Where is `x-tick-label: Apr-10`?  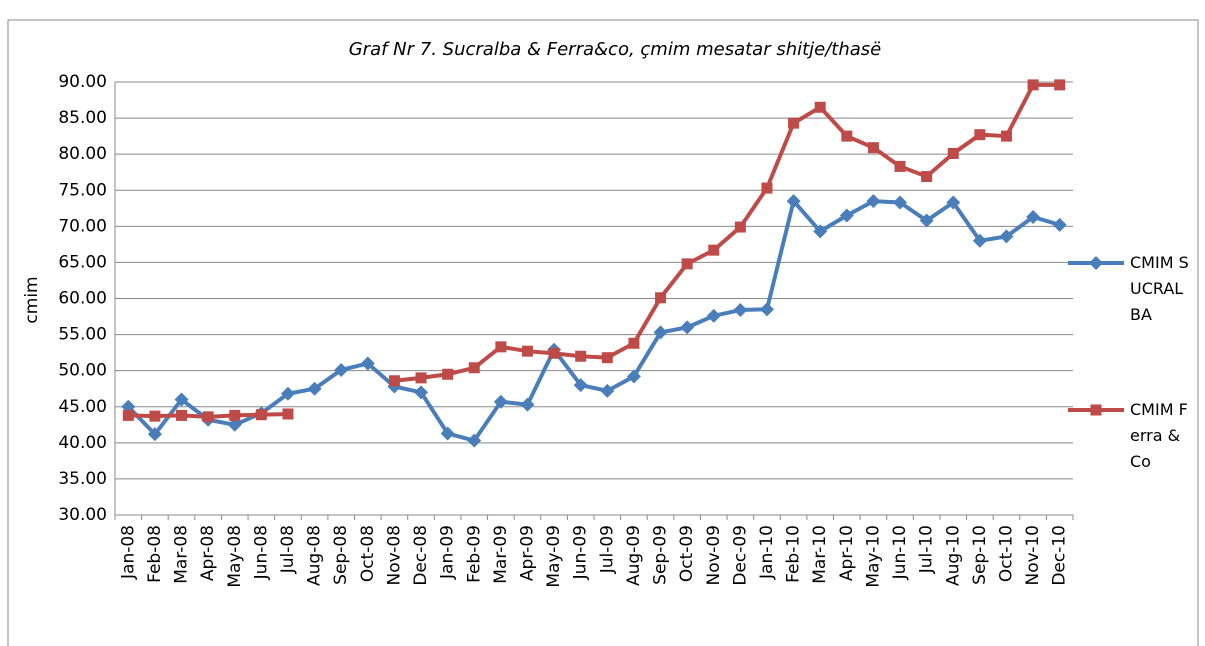 x-tick-label: Apr-10 is located at coordinates (847, 553).